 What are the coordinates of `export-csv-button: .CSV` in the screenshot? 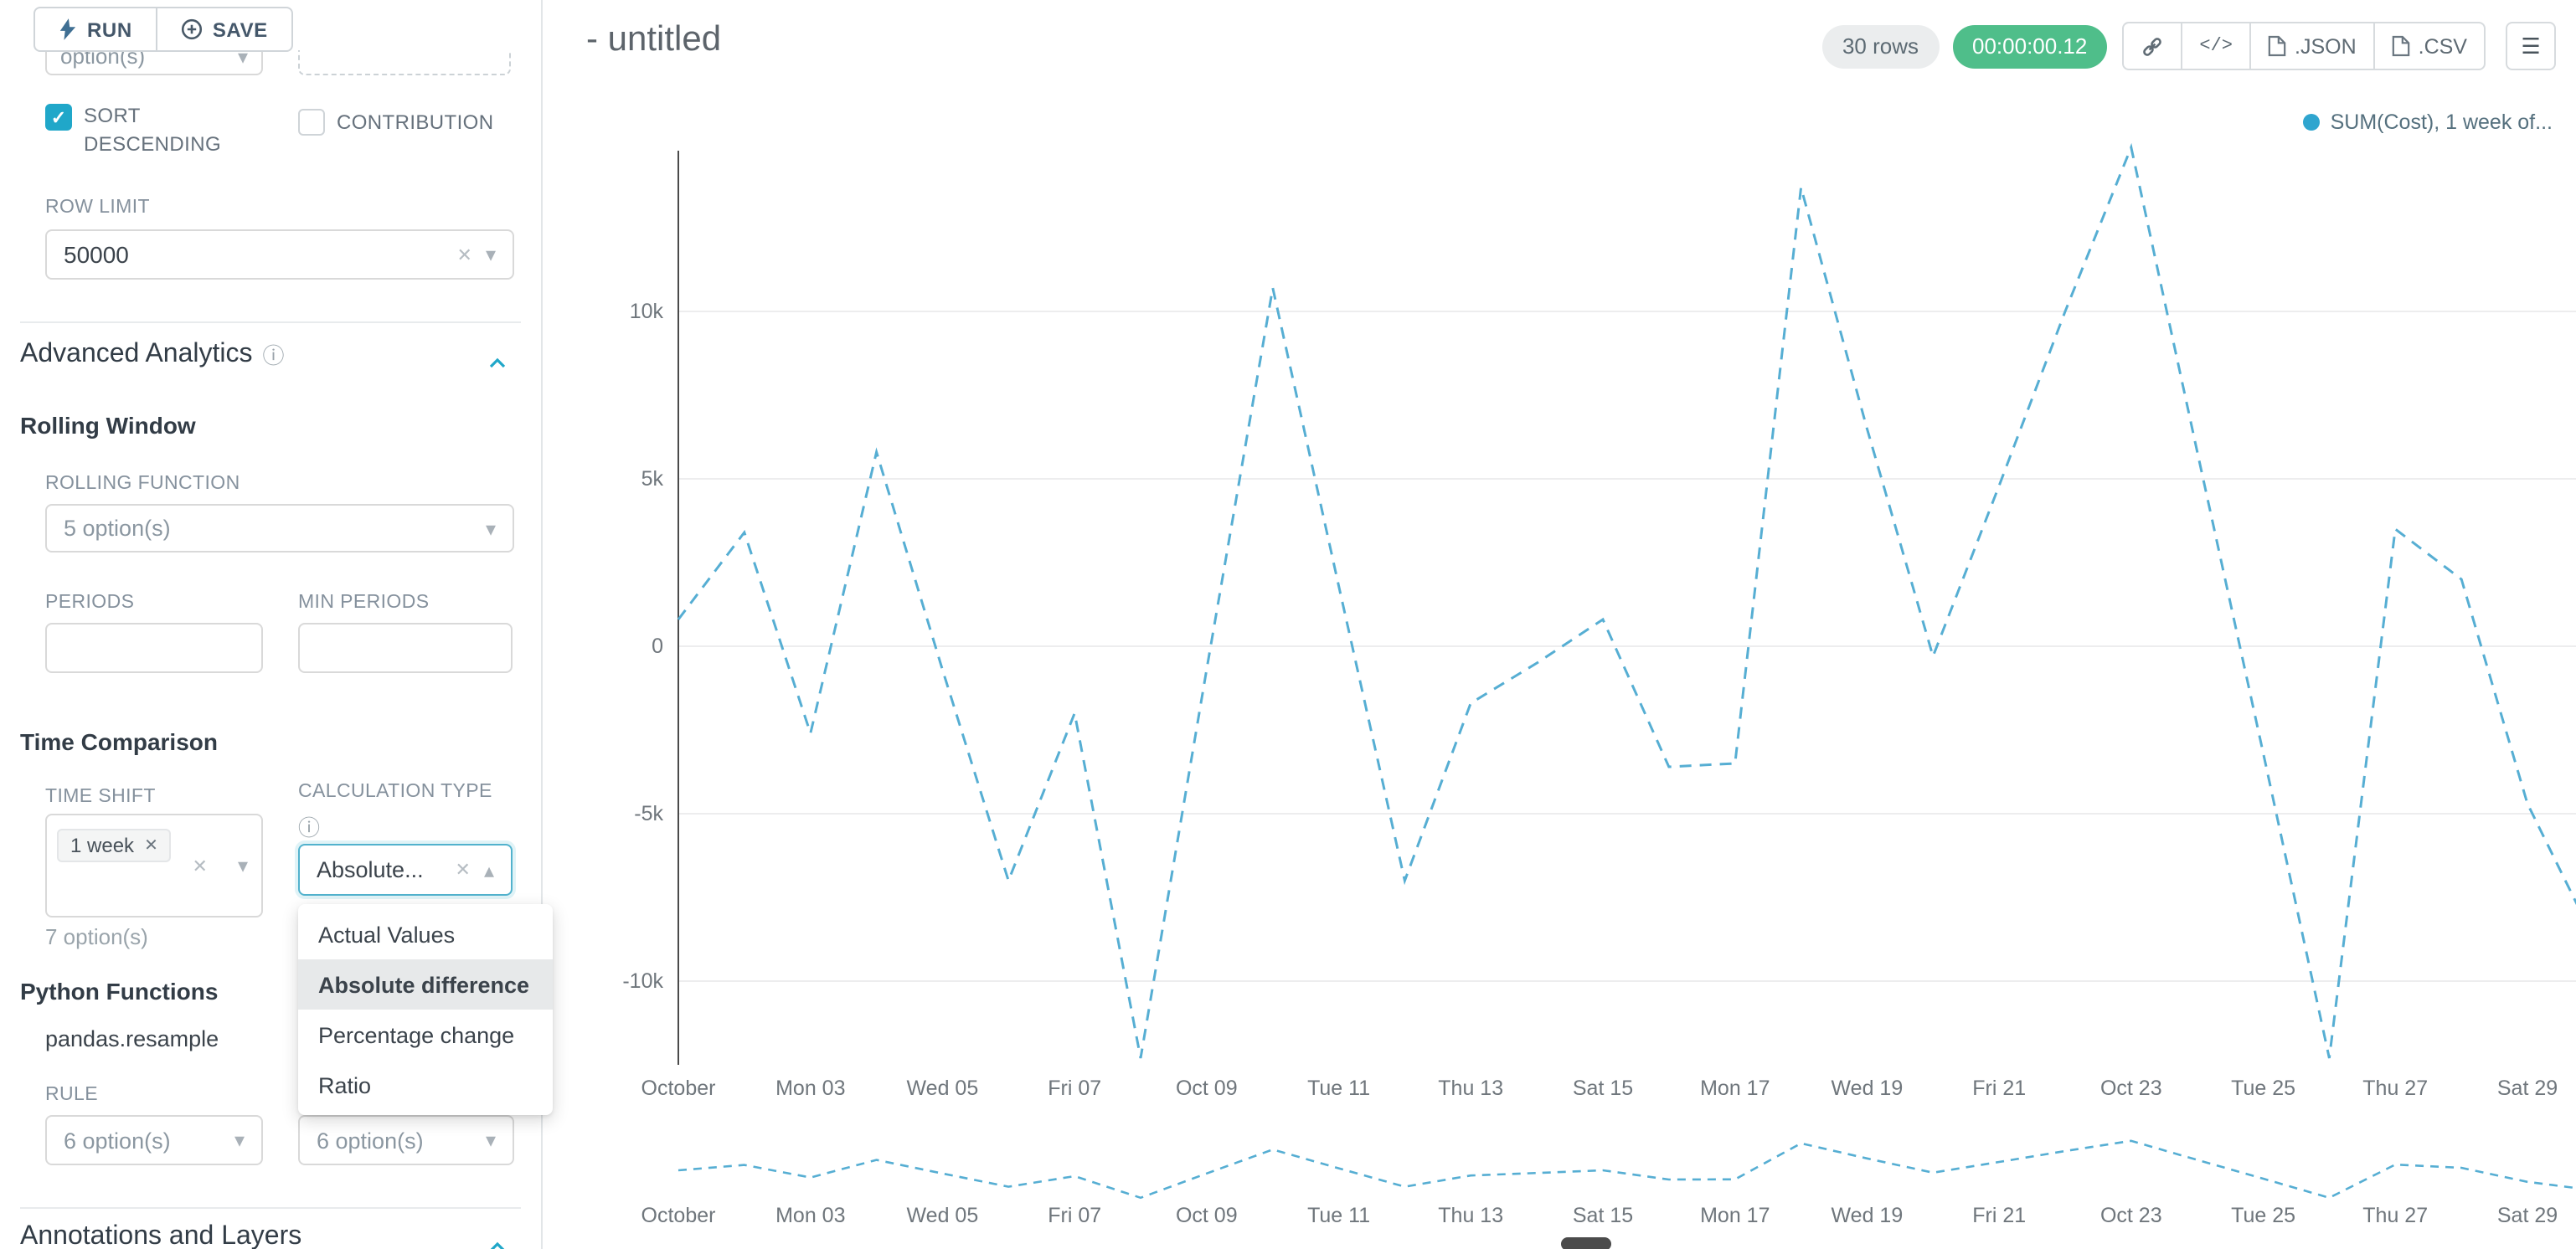 It's located at (2429, 46).